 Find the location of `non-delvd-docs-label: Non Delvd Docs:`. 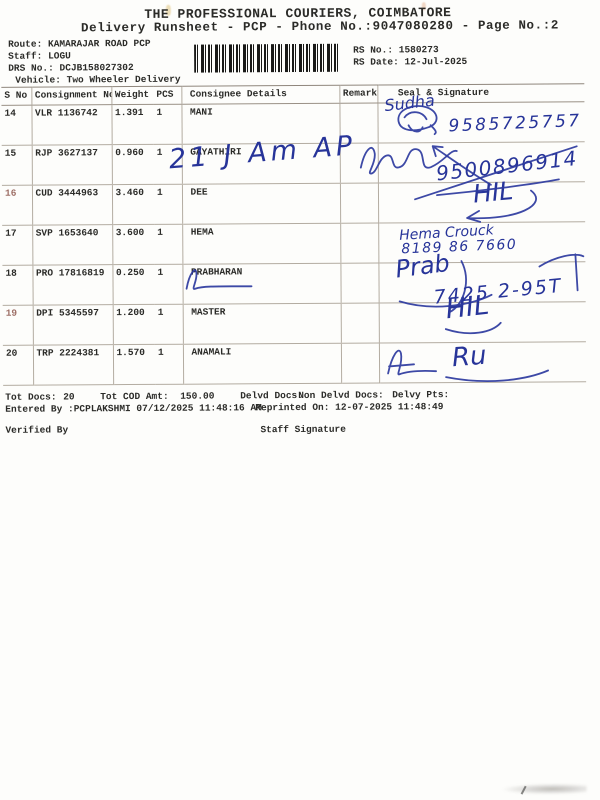

non-delvd-docs-label: Non Delvd Docs: is located at coordinates (341, 395).